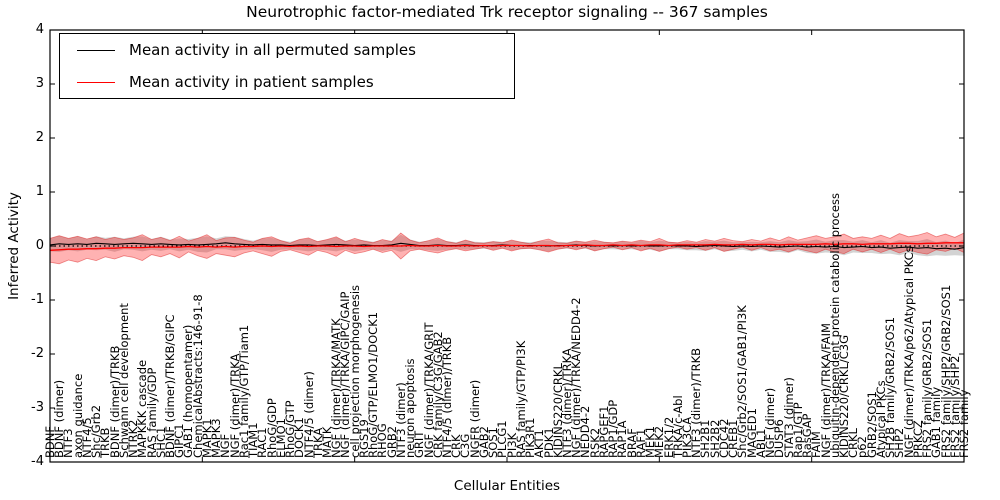 The width and height of the screenshot is (1000, 500). What do you see at coordinates (39, 29) in the screenshot?
I see `y-tick-label: 4` at bounding box center [39, 29].